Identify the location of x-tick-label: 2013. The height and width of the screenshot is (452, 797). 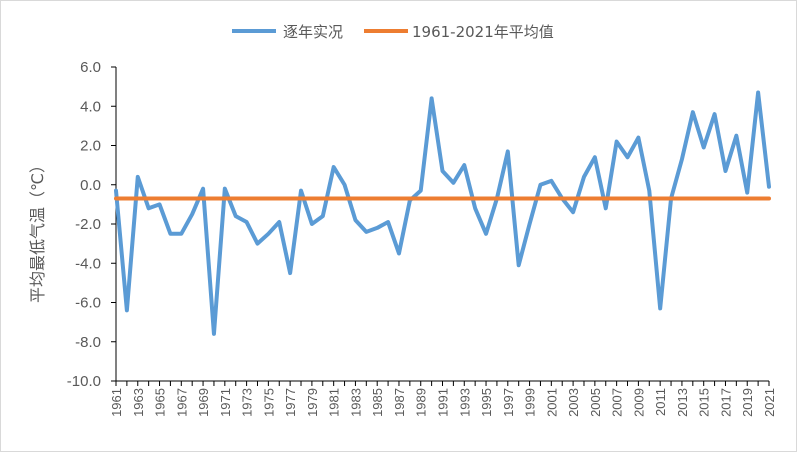
(682, 402).